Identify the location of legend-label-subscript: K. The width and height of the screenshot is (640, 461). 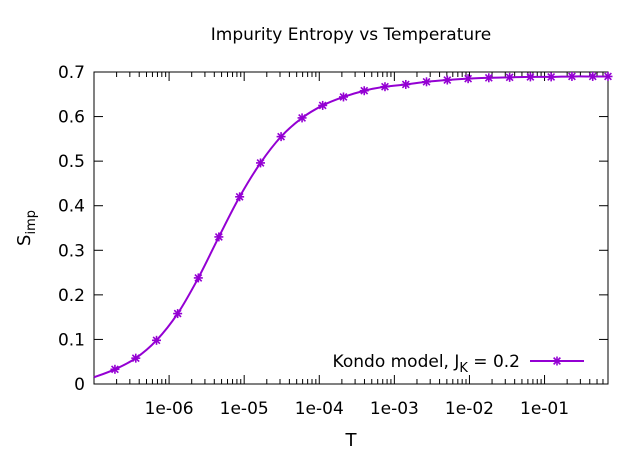
(463, 368).